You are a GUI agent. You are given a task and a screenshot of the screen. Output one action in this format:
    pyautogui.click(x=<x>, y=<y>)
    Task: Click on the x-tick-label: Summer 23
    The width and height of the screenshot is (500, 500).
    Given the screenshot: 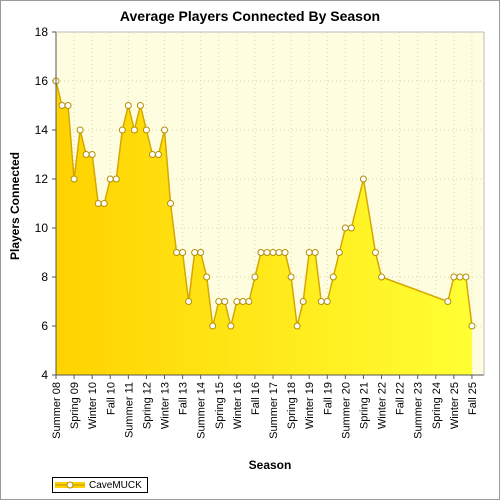 What is the action you would take?
    pyautogui.click(x=419, y=410)
    